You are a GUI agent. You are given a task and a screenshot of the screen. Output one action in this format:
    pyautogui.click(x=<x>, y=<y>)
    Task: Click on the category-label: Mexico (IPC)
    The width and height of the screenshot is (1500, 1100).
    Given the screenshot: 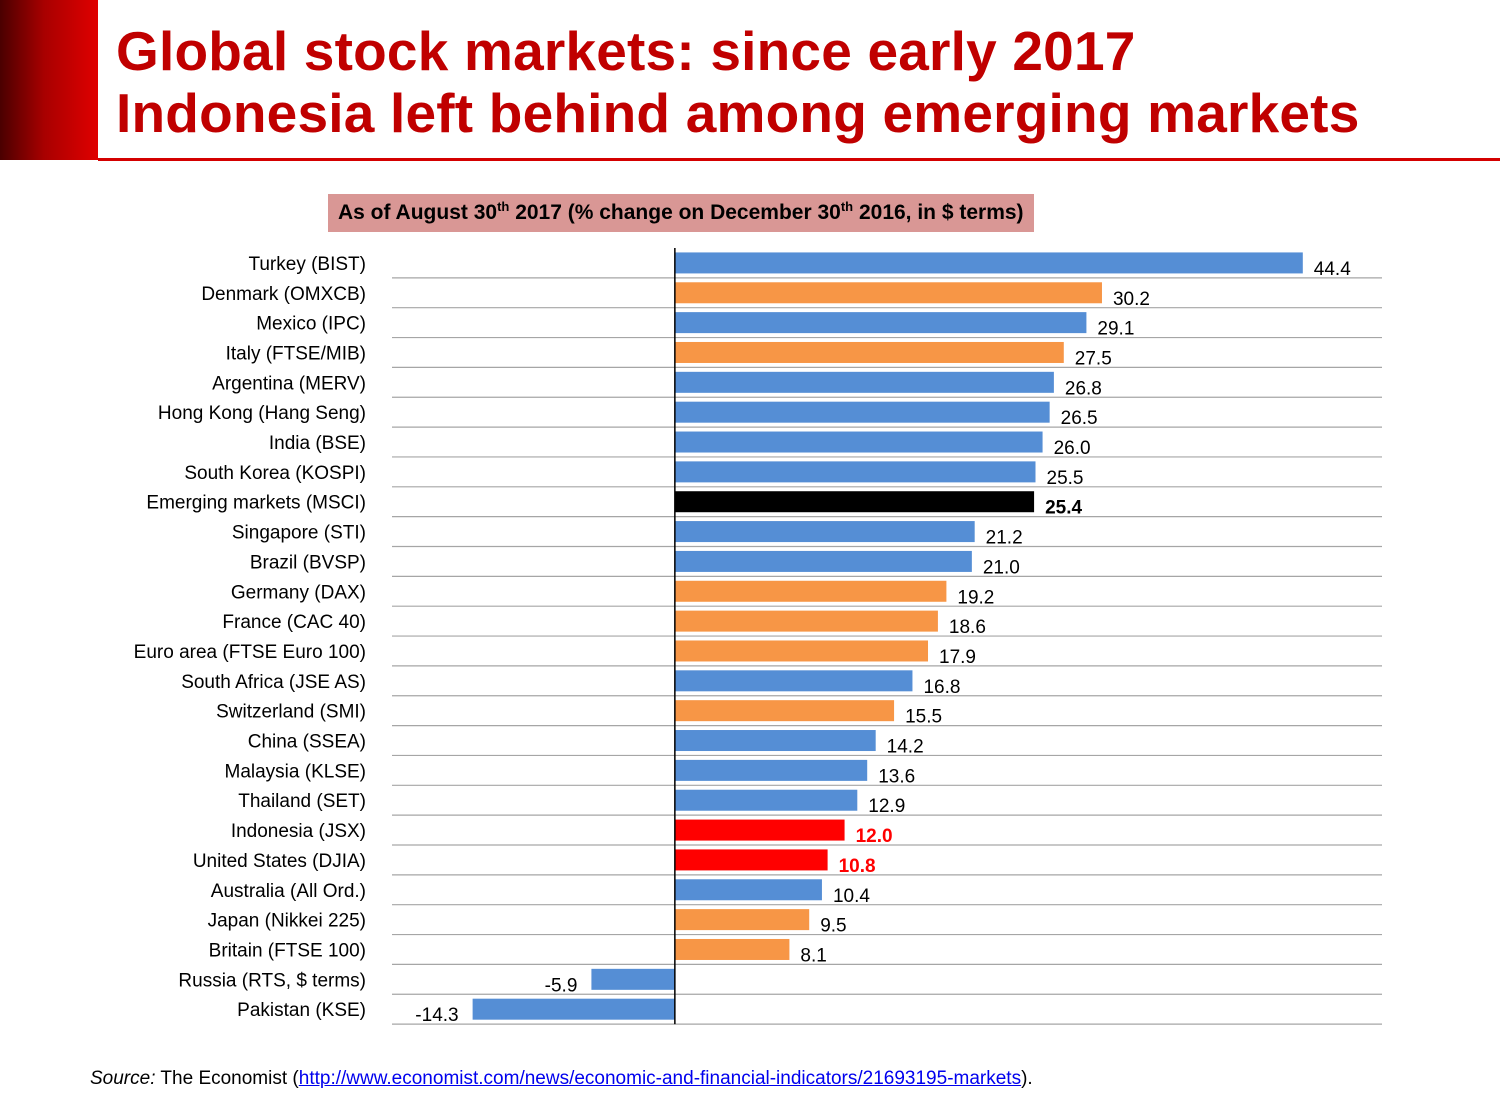 What is the action you would take?
    pyautogui.click(x=311, y=324)
    